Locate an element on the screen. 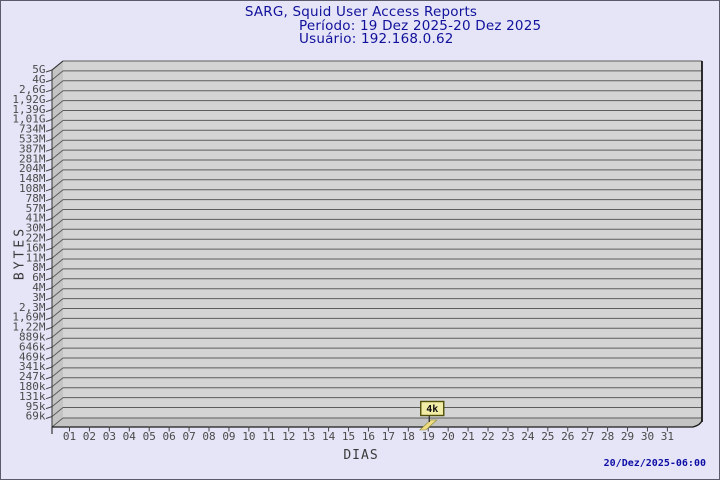 The width and height of the screenshot is (720, 480). x-tick-label: 26 is located at coordinates (567, 436).